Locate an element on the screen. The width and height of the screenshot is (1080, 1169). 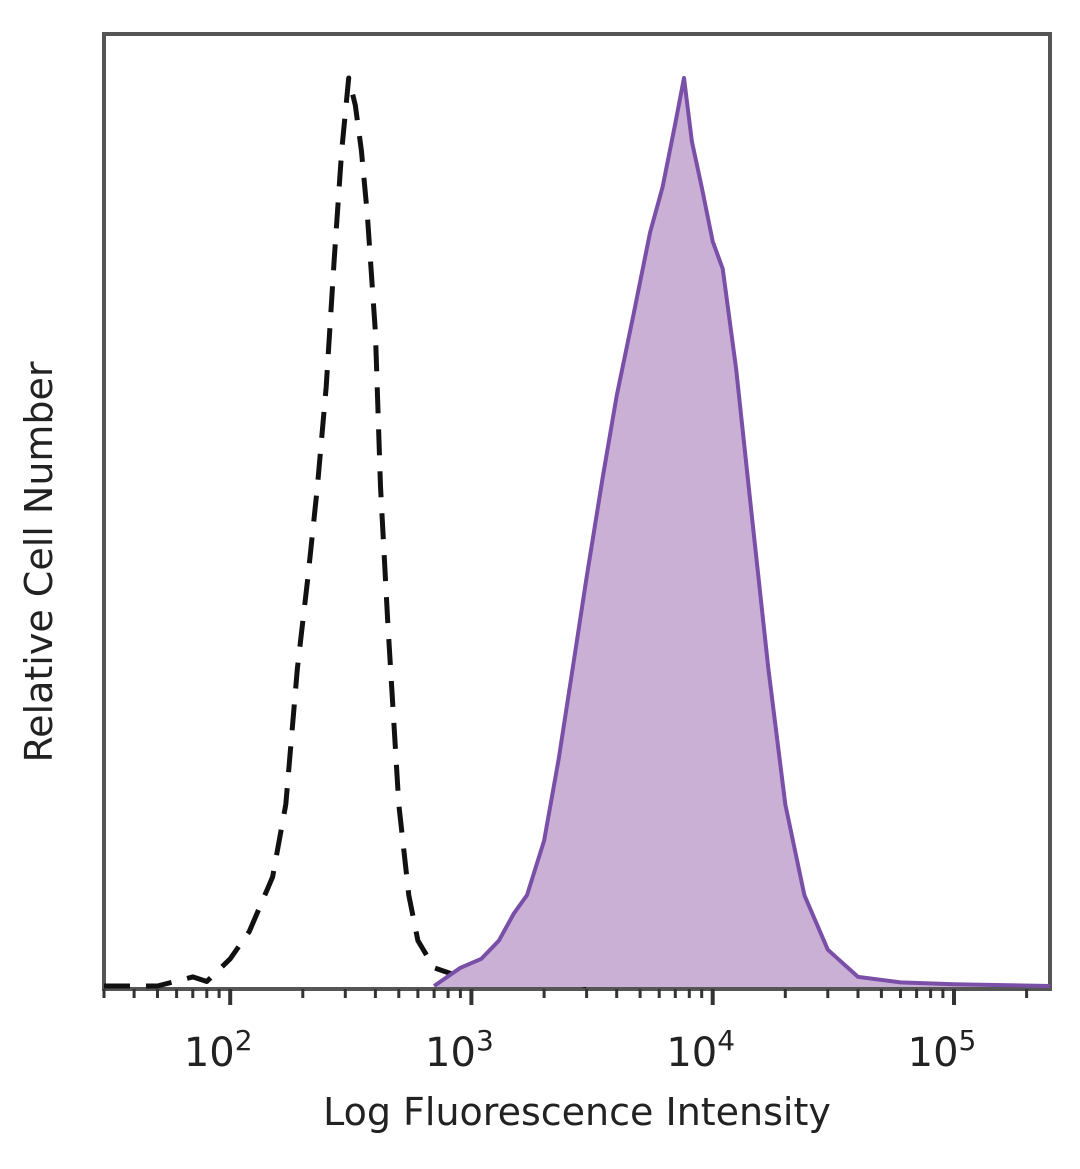
x-tick-label: 104 is located at coordinates (700, 1050).